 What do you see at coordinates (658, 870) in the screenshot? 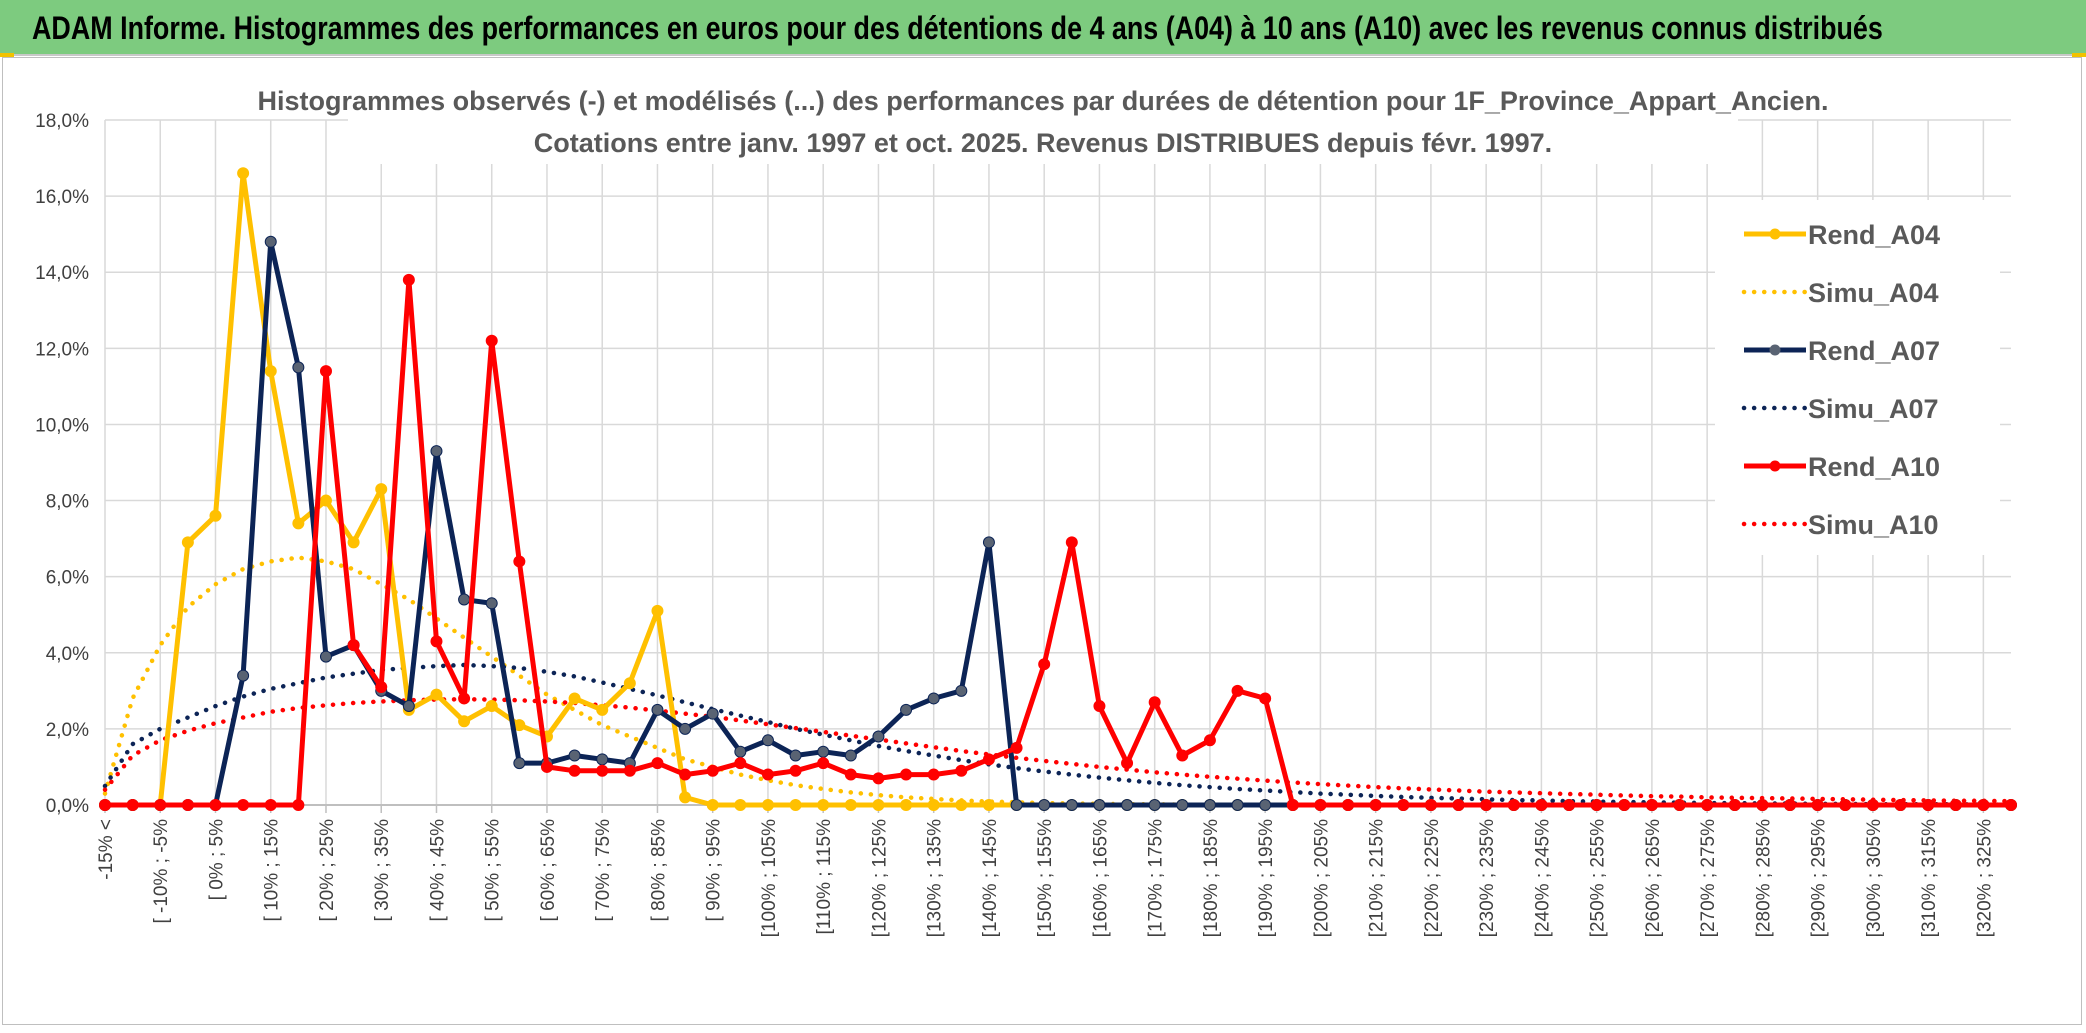
I see `x-tick-label: [ 80% ; 85%` at bounding box center [658, 870].